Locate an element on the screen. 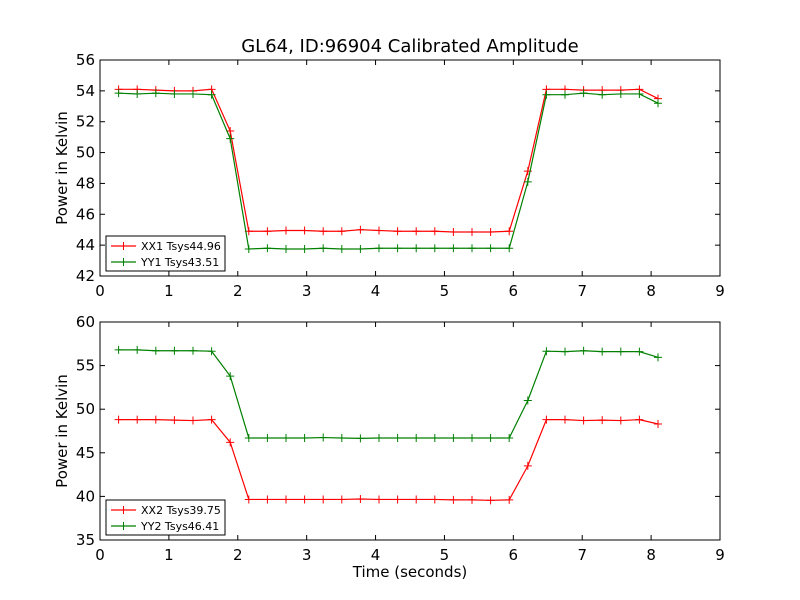  x-tick-label: 4 is located at coordinates (376, 555).